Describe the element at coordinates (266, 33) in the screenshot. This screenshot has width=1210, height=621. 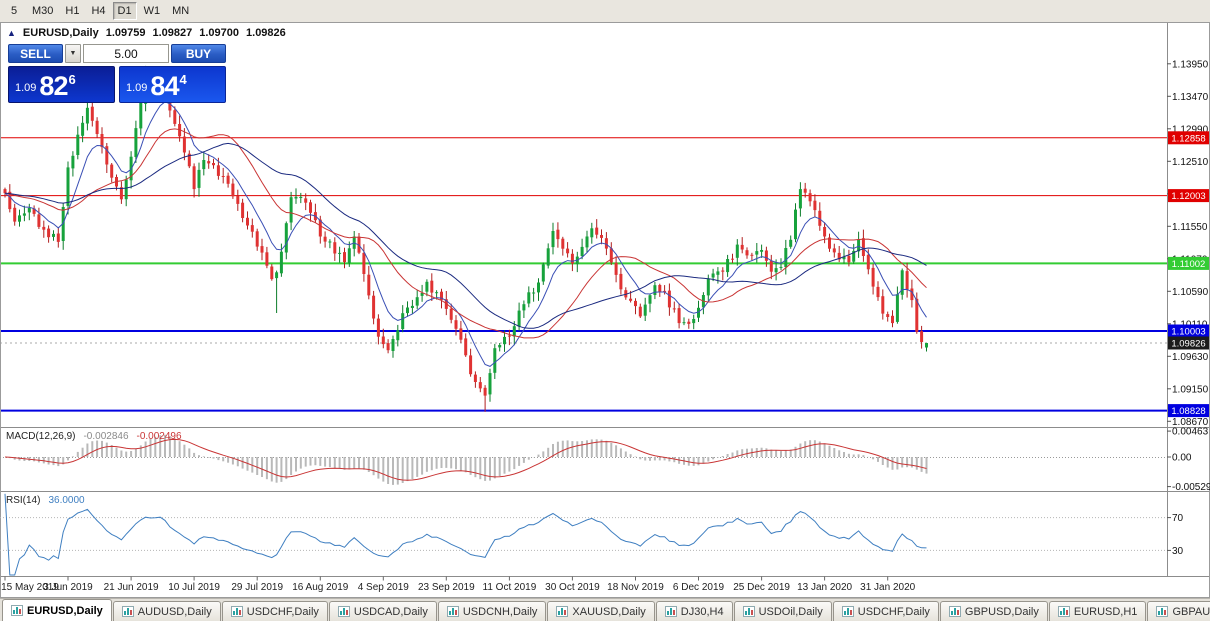
I see `ohlc-close: 1.09826` at that location.